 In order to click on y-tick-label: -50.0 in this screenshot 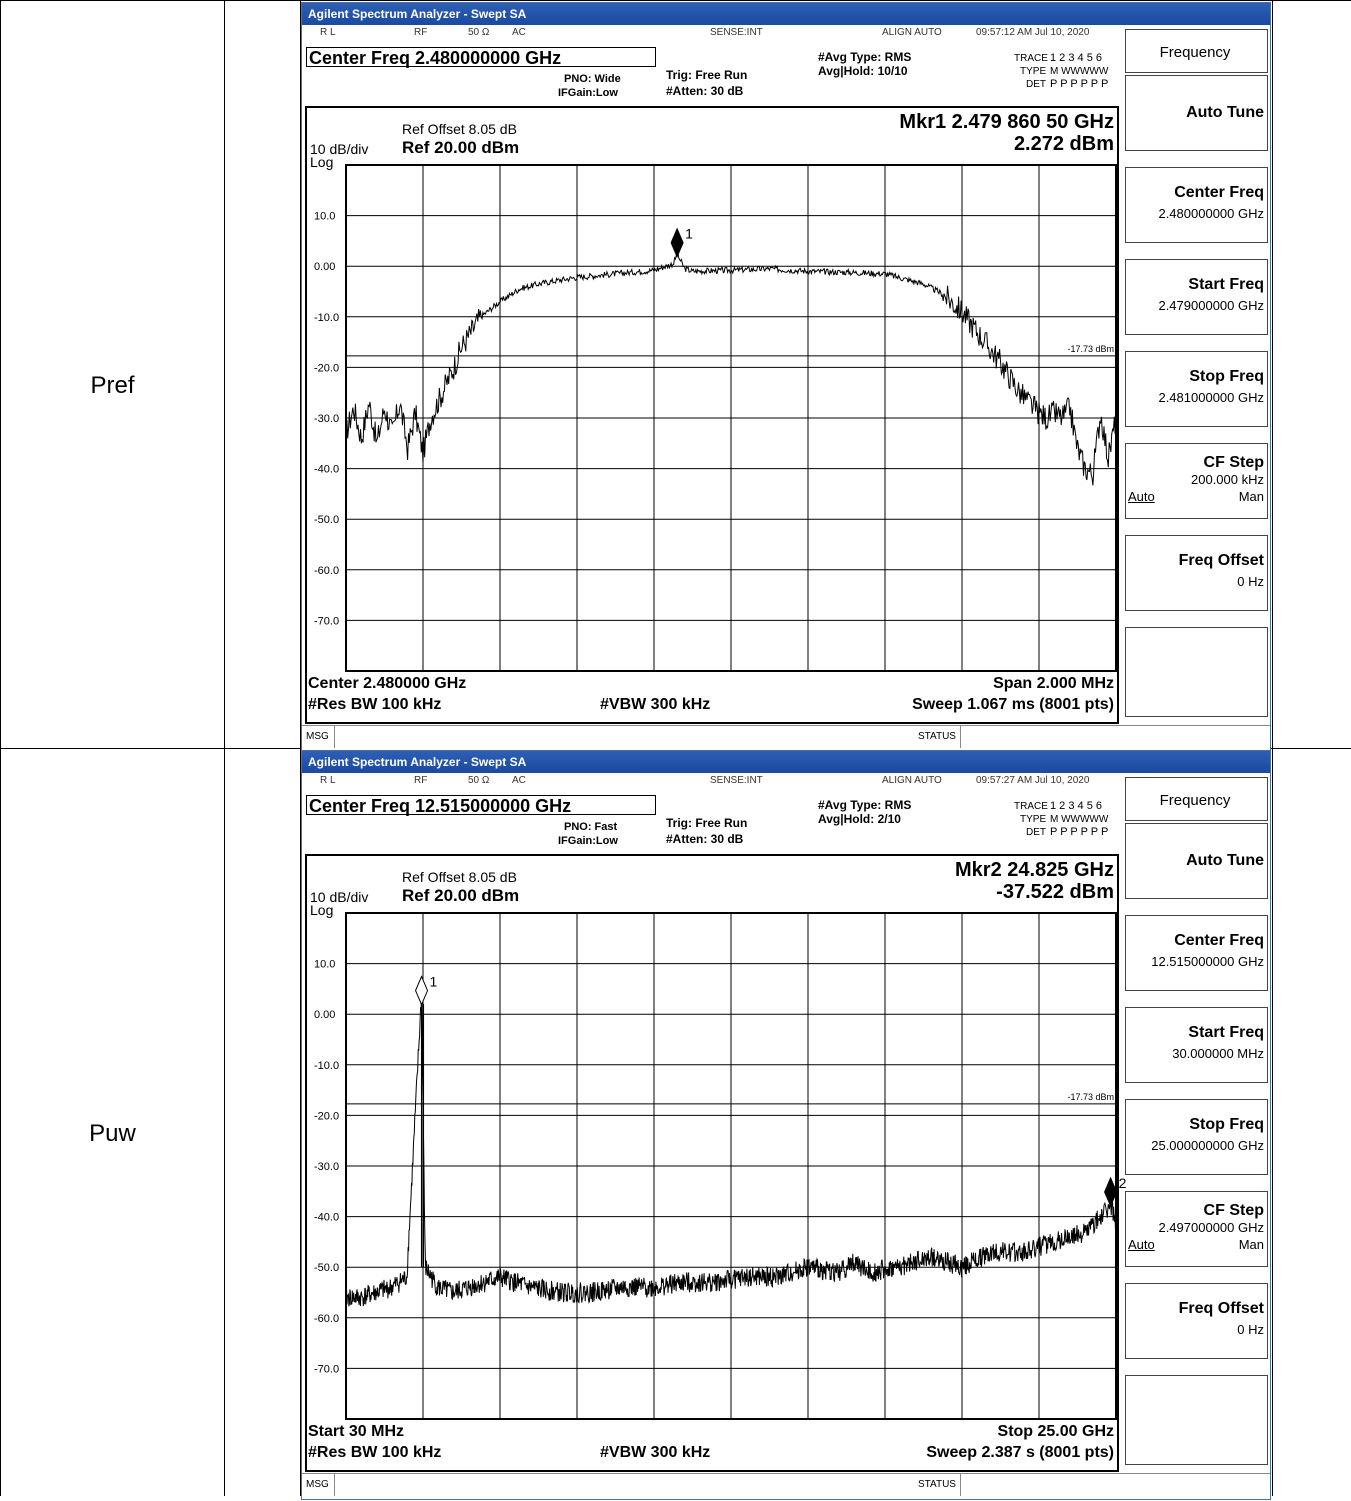, I will do `click(326, 520)`.